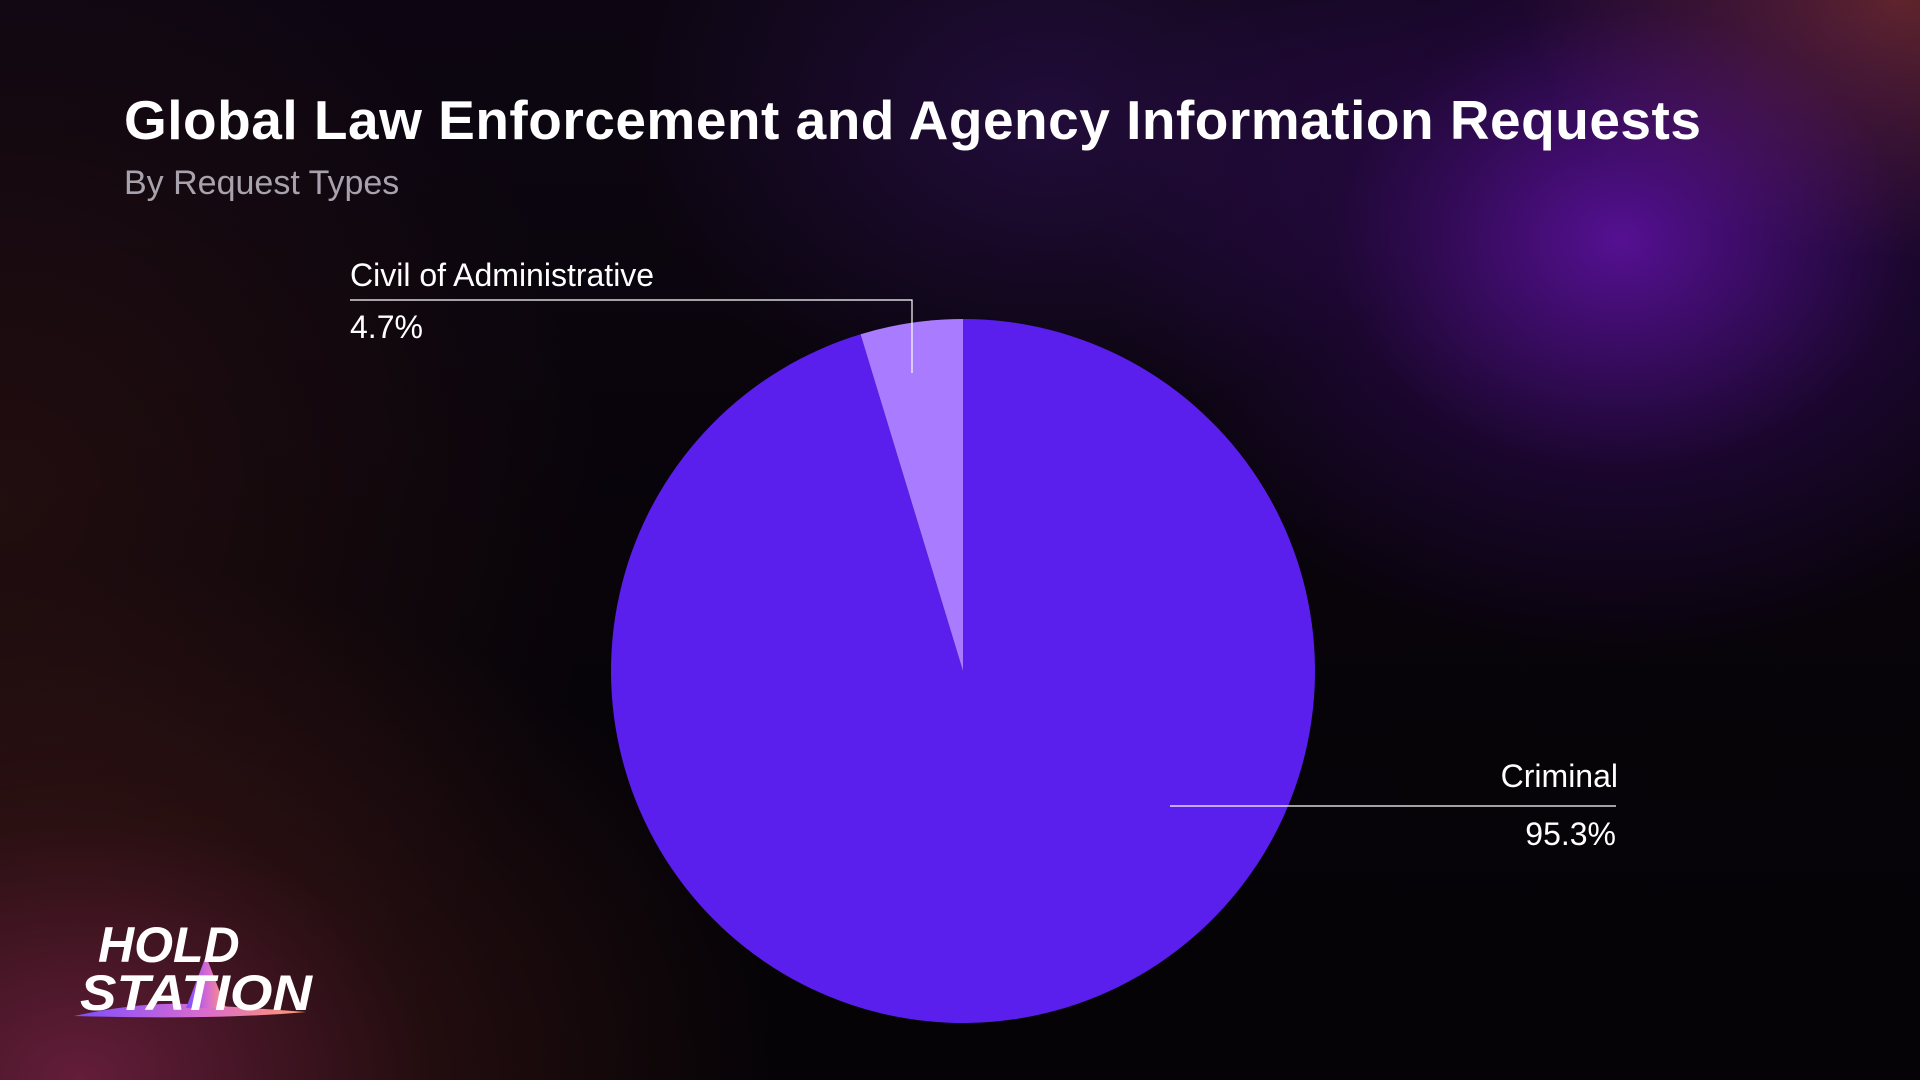 The width and height of the screenshot is (1920, 1080). Describe the element at coordinates (190, 1010) in the screenshot. I see `logo-wave-icon` at that location.